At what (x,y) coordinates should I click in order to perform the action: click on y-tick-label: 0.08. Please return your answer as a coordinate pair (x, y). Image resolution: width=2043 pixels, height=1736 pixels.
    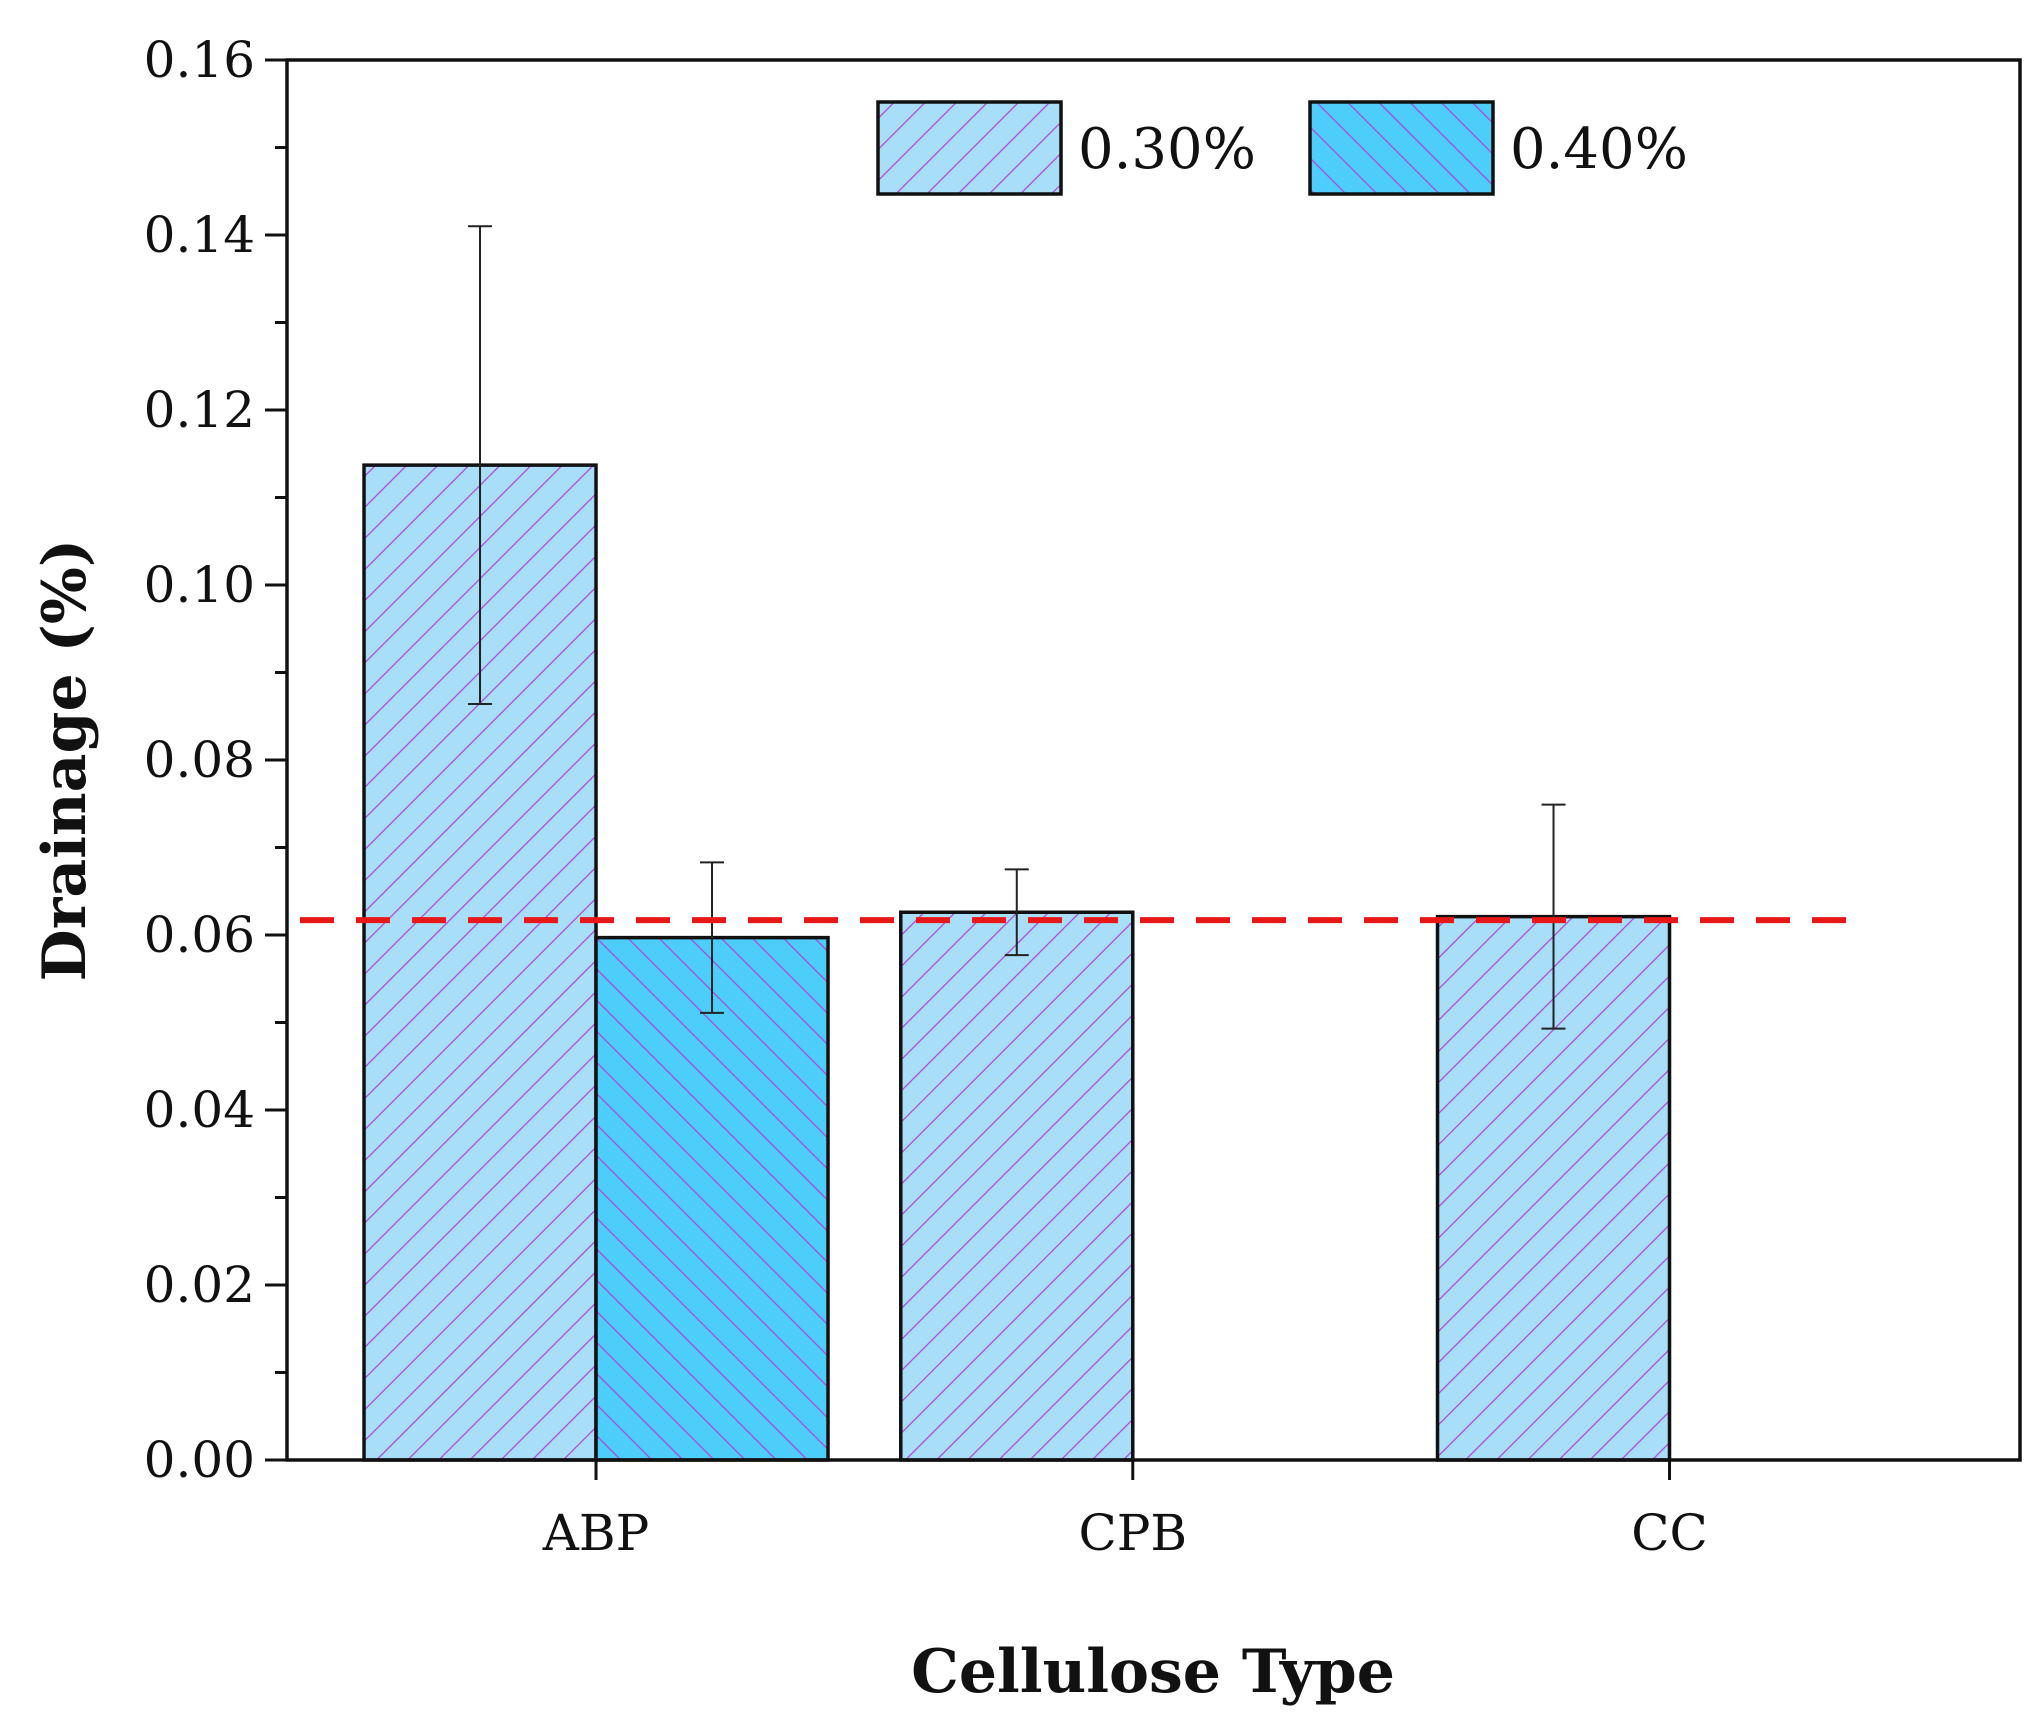
    Looking at the image, I should click on (199, 760).